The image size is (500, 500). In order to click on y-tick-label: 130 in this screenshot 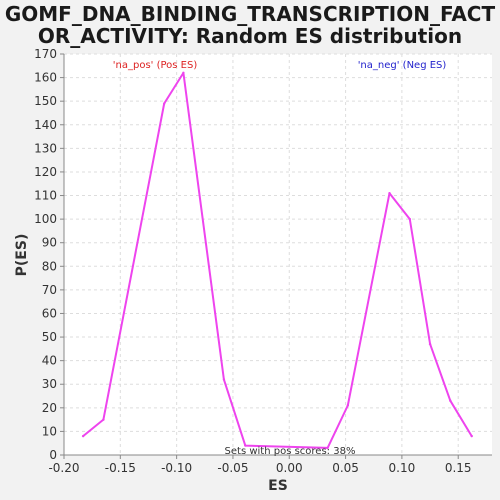, I will do `click(45, 148)`.